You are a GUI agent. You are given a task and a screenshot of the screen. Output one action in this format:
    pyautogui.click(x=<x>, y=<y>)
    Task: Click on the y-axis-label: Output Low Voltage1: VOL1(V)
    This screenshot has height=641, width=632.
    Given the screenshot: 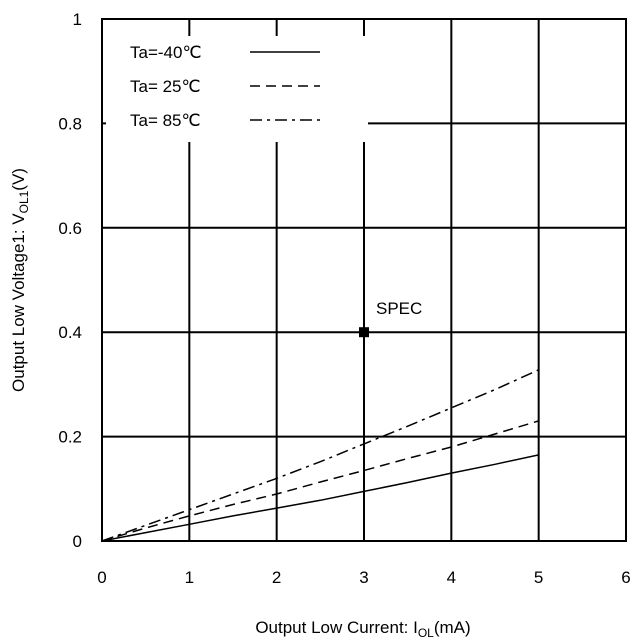 What is the action you would take?
    pyautogui.click(x=20, y=280)
    